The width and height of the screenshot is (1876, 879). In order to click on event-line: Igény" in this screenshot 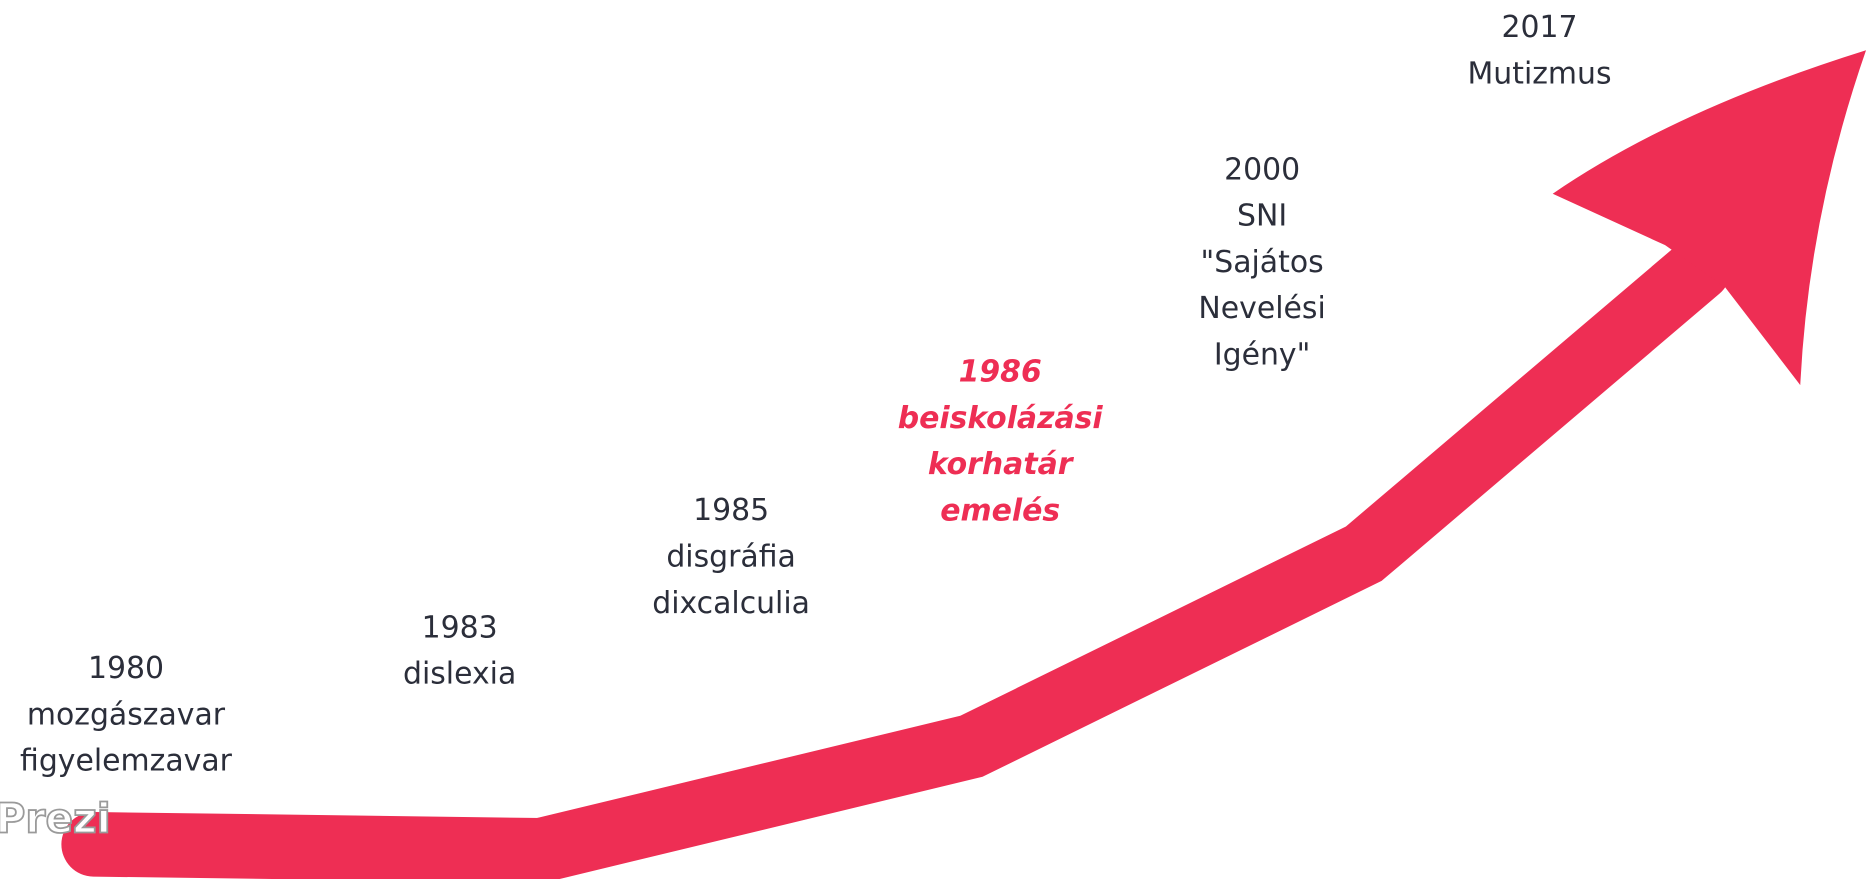, I will do `click(1262, 355)`.